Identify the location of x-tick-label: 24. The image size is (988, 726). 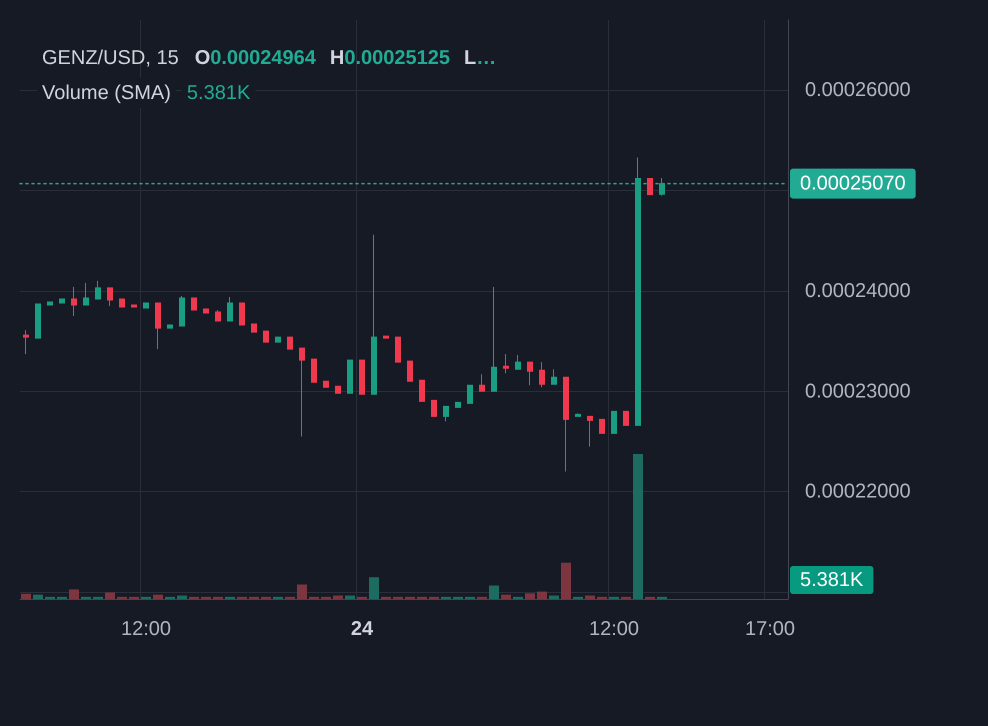
(362, 629).